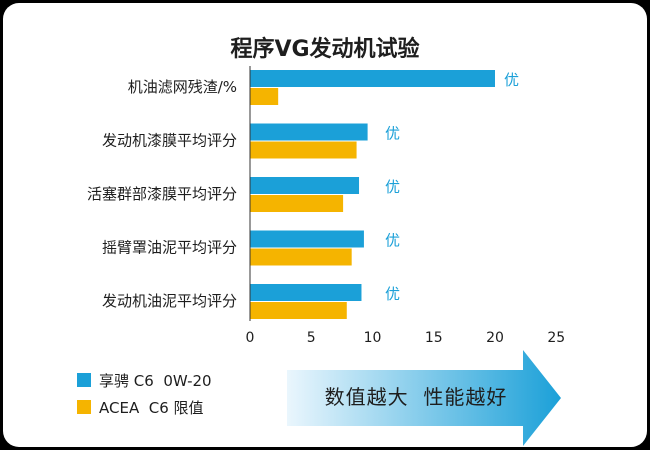  Describe the element at coordinates (182, 87) in the screenshot. I see `category-label: 机油滤网残渣/%` at that location.